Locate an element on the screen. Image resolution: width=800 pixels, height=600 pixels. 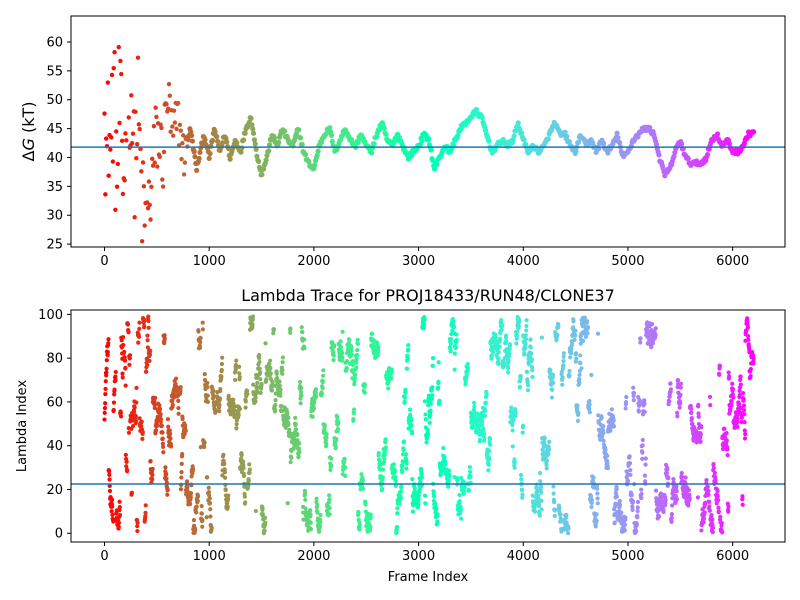
x-tick-label: 6000 is located at coordinates (732, 556).